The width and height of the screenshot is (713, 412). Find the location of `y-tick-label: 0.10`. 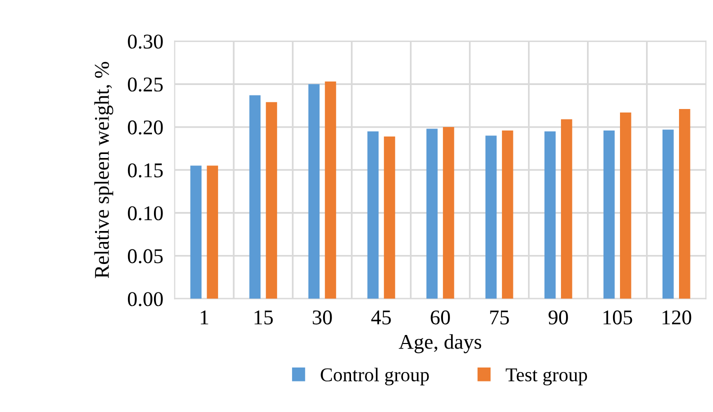

y-tick-label: 0.10 is located at coordinates (145, 213).